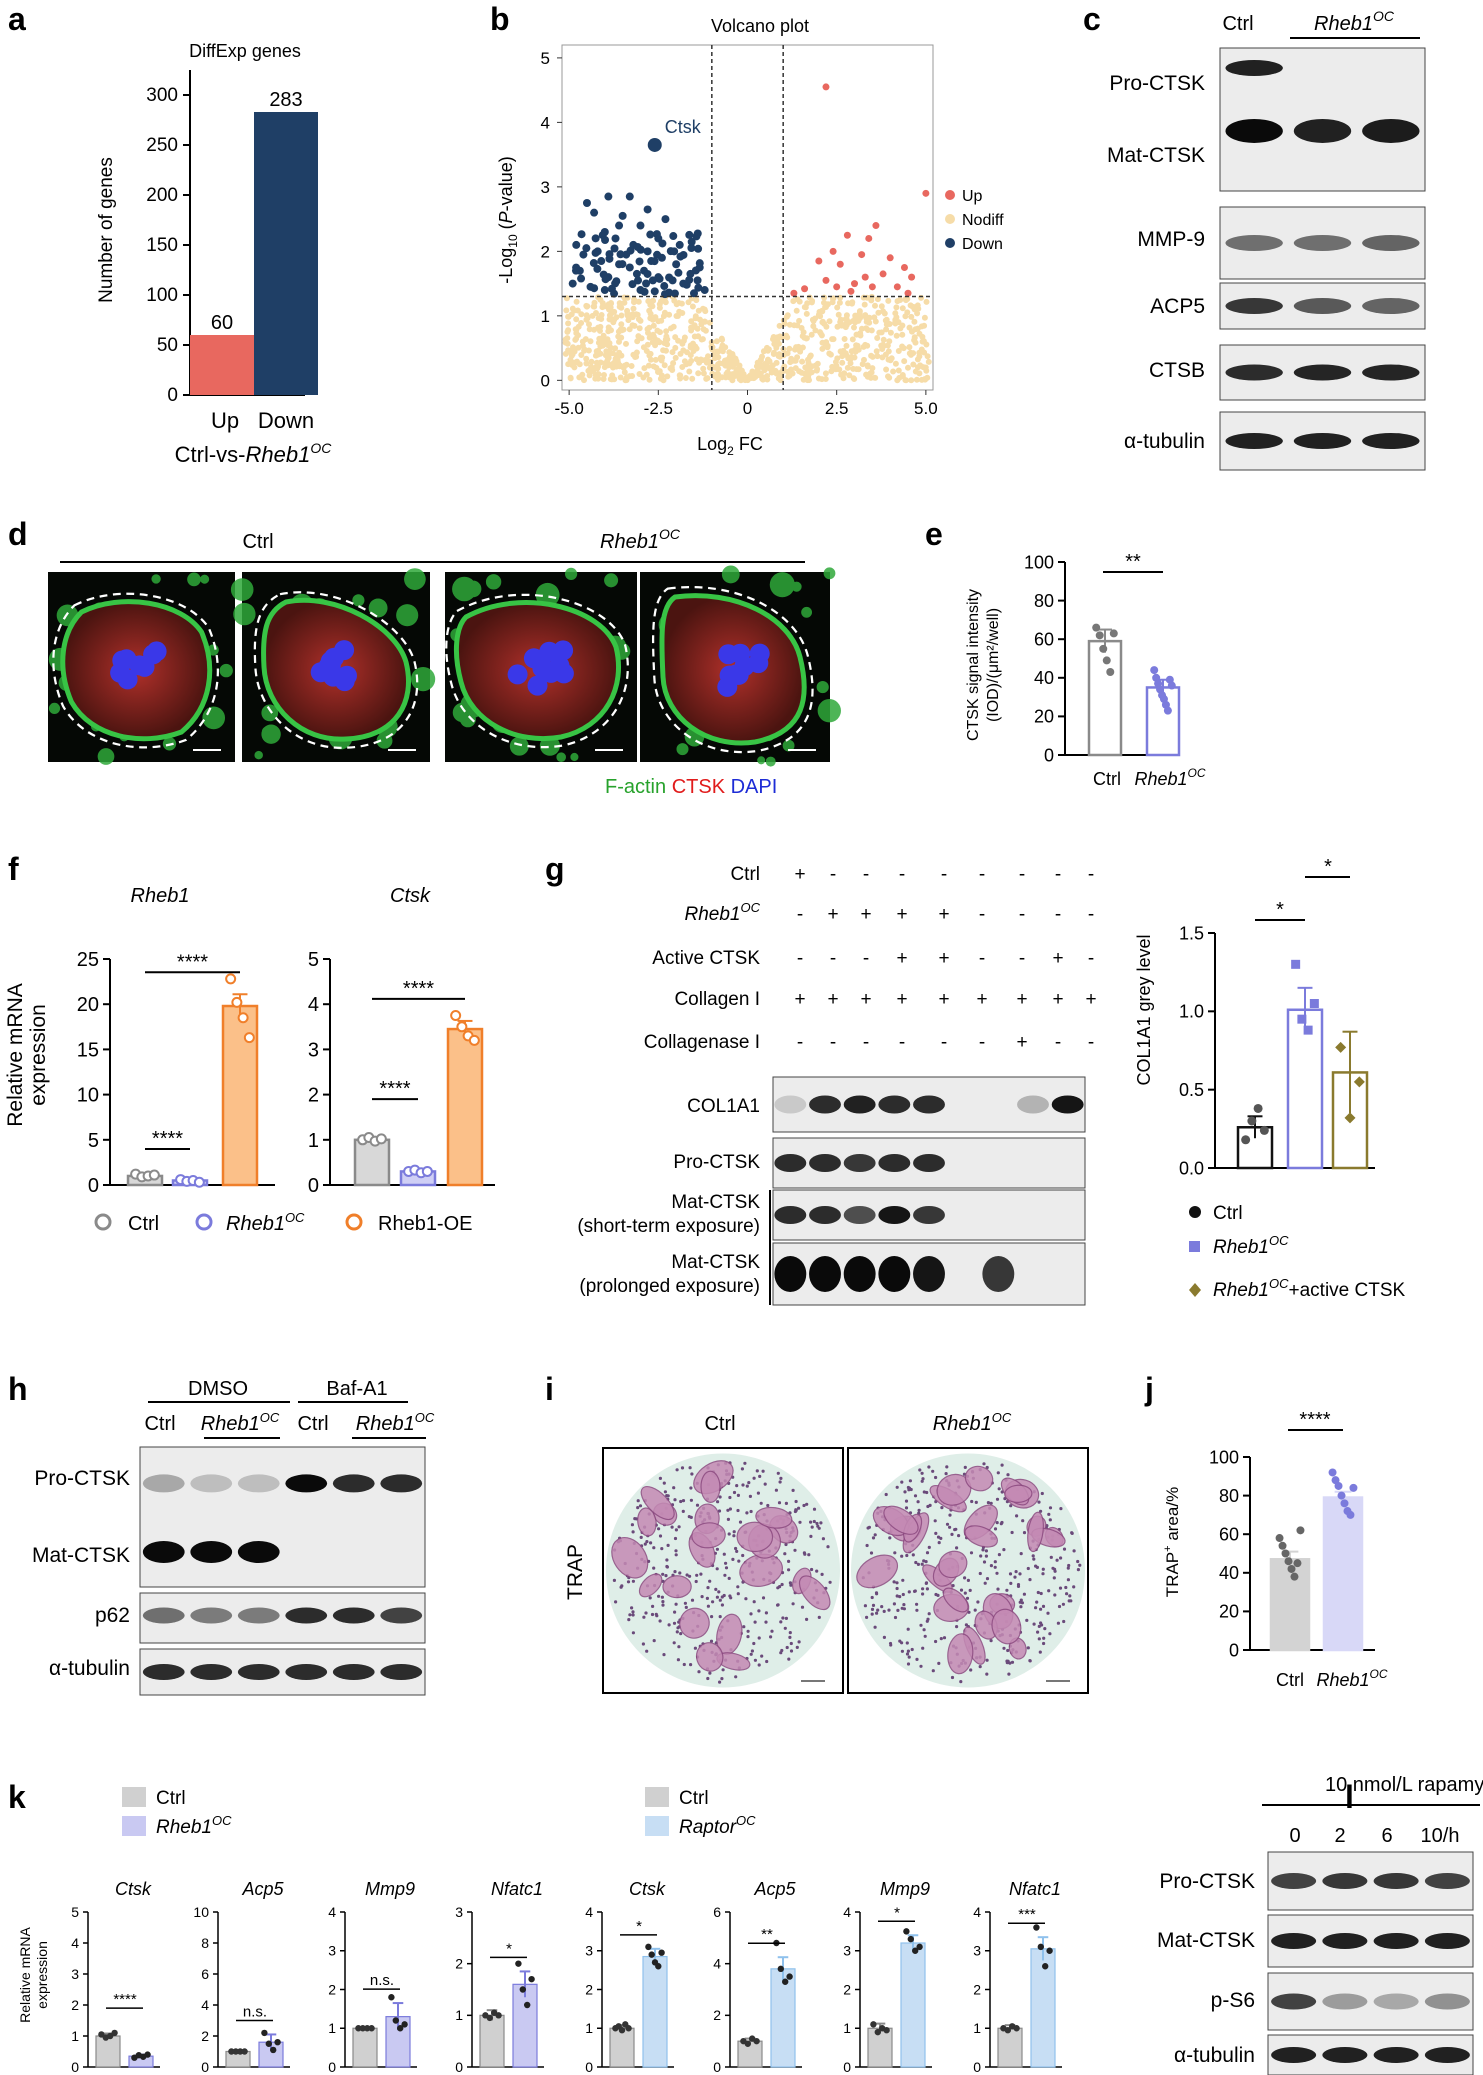  What do you see at coordinates (1021, 1042) in the screenshot?
I see `panel-g-sign-4-6: +` at bounding box center [1021, 1042].